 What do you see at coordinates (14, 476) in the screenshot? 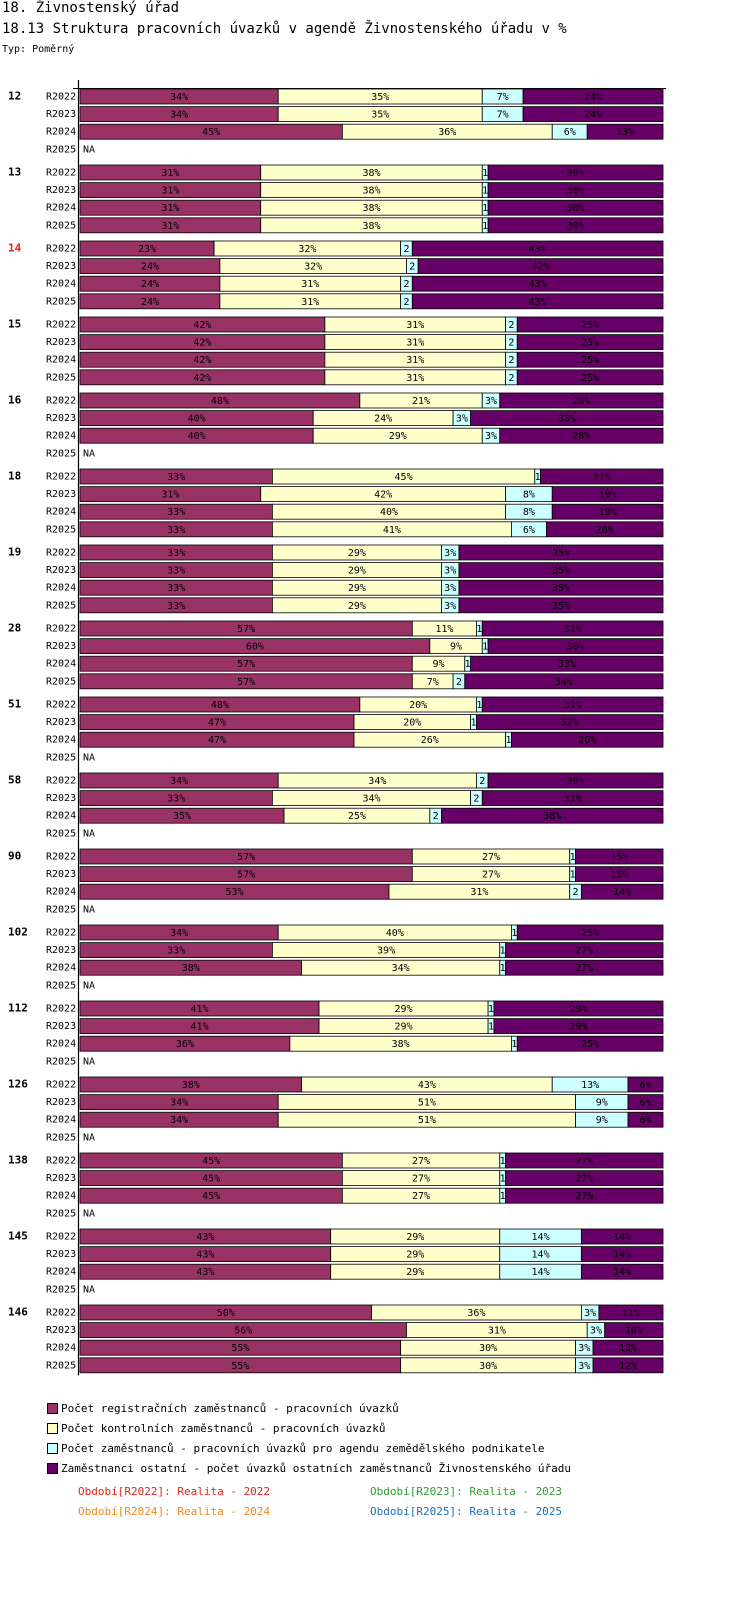
I see `group-label: 18` at bounding box center [14, 476].